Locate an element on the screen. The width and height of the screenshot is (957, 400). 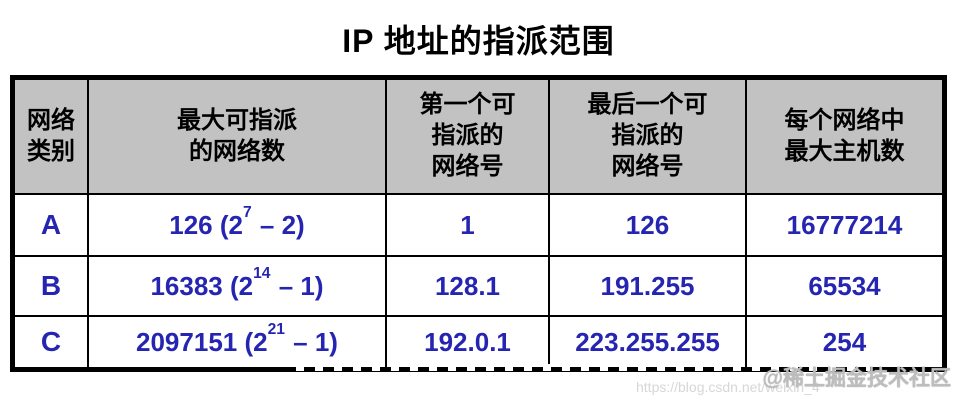
row-a-max-networks: 126 (27 – 2) is located at coordinates (238, 226).